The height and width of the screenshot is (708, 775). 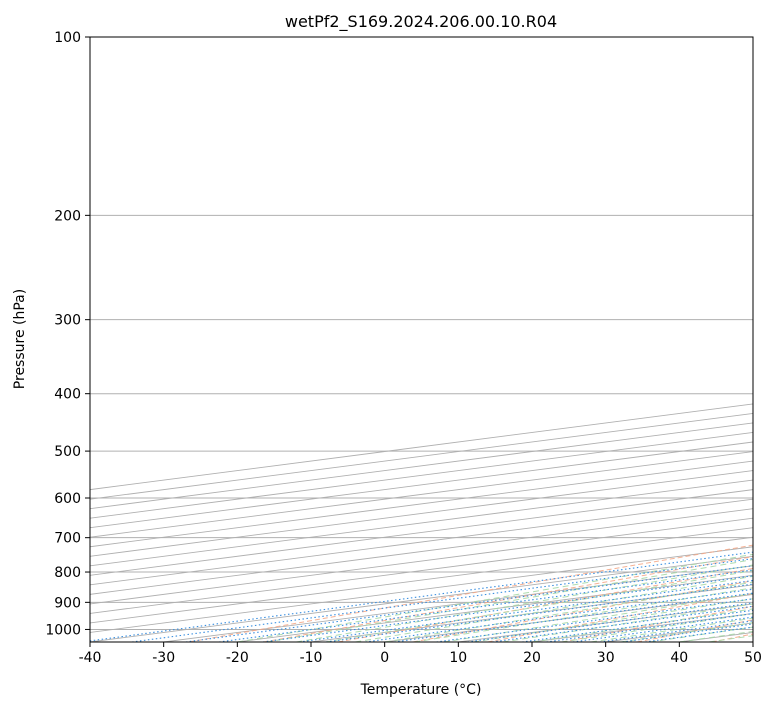 I want to click on x-tick-label: 0, so click(x=384, y=658).